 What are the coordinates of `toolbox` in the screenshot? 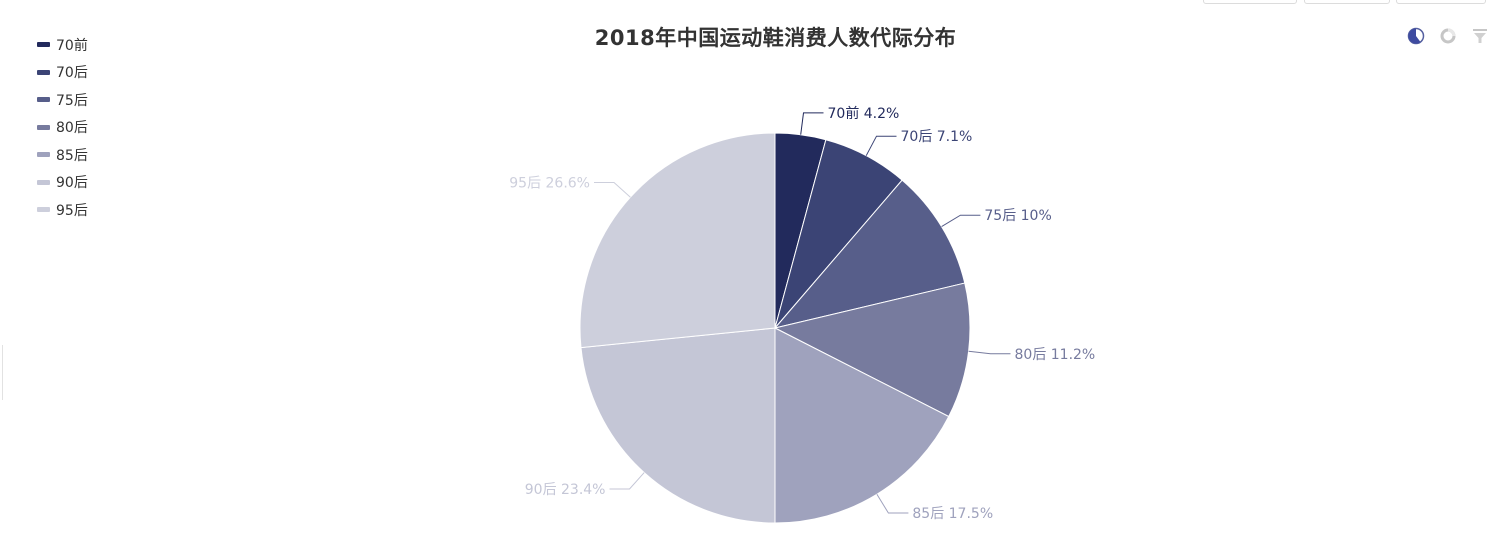 It's located at (1448, 36).